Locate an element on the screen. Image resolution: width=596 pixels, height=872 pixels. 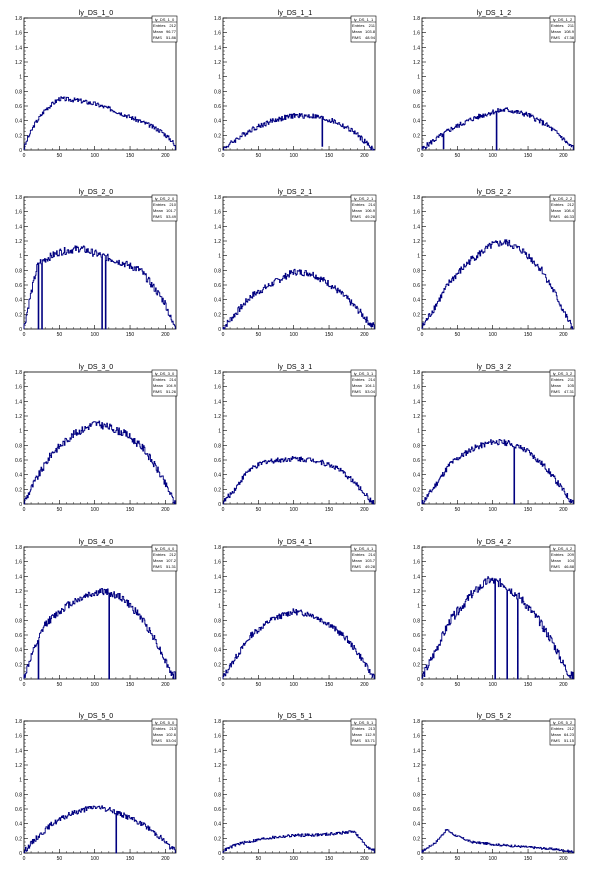
stats-rms-value: 49.28 is located at coordinates (370, 216).